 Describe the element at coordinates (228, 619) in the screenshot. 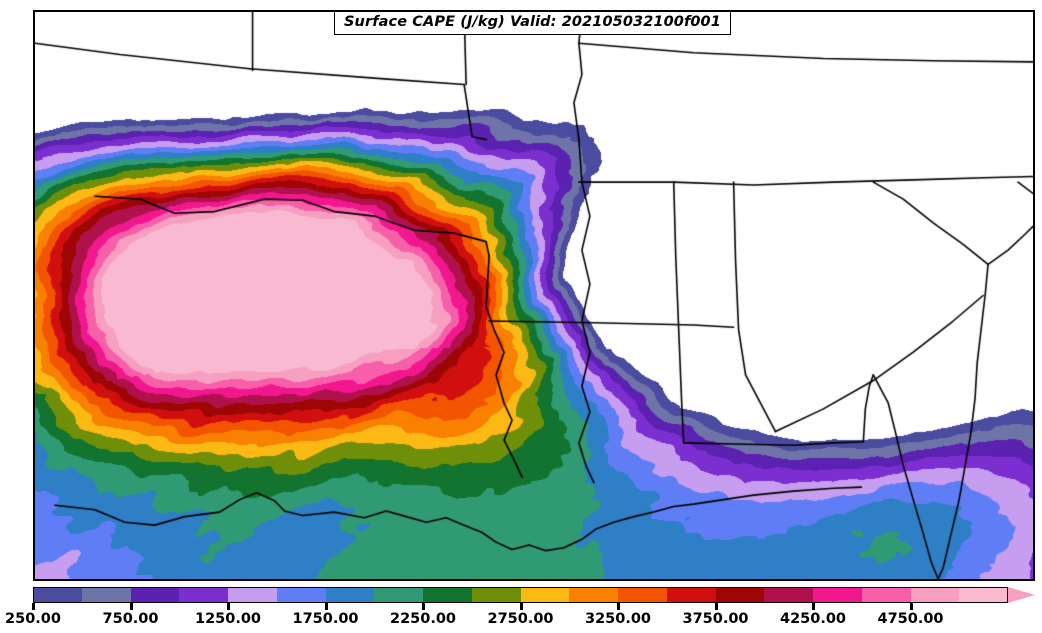

I see `colorbar-tick-label: 1250.00` at that location.